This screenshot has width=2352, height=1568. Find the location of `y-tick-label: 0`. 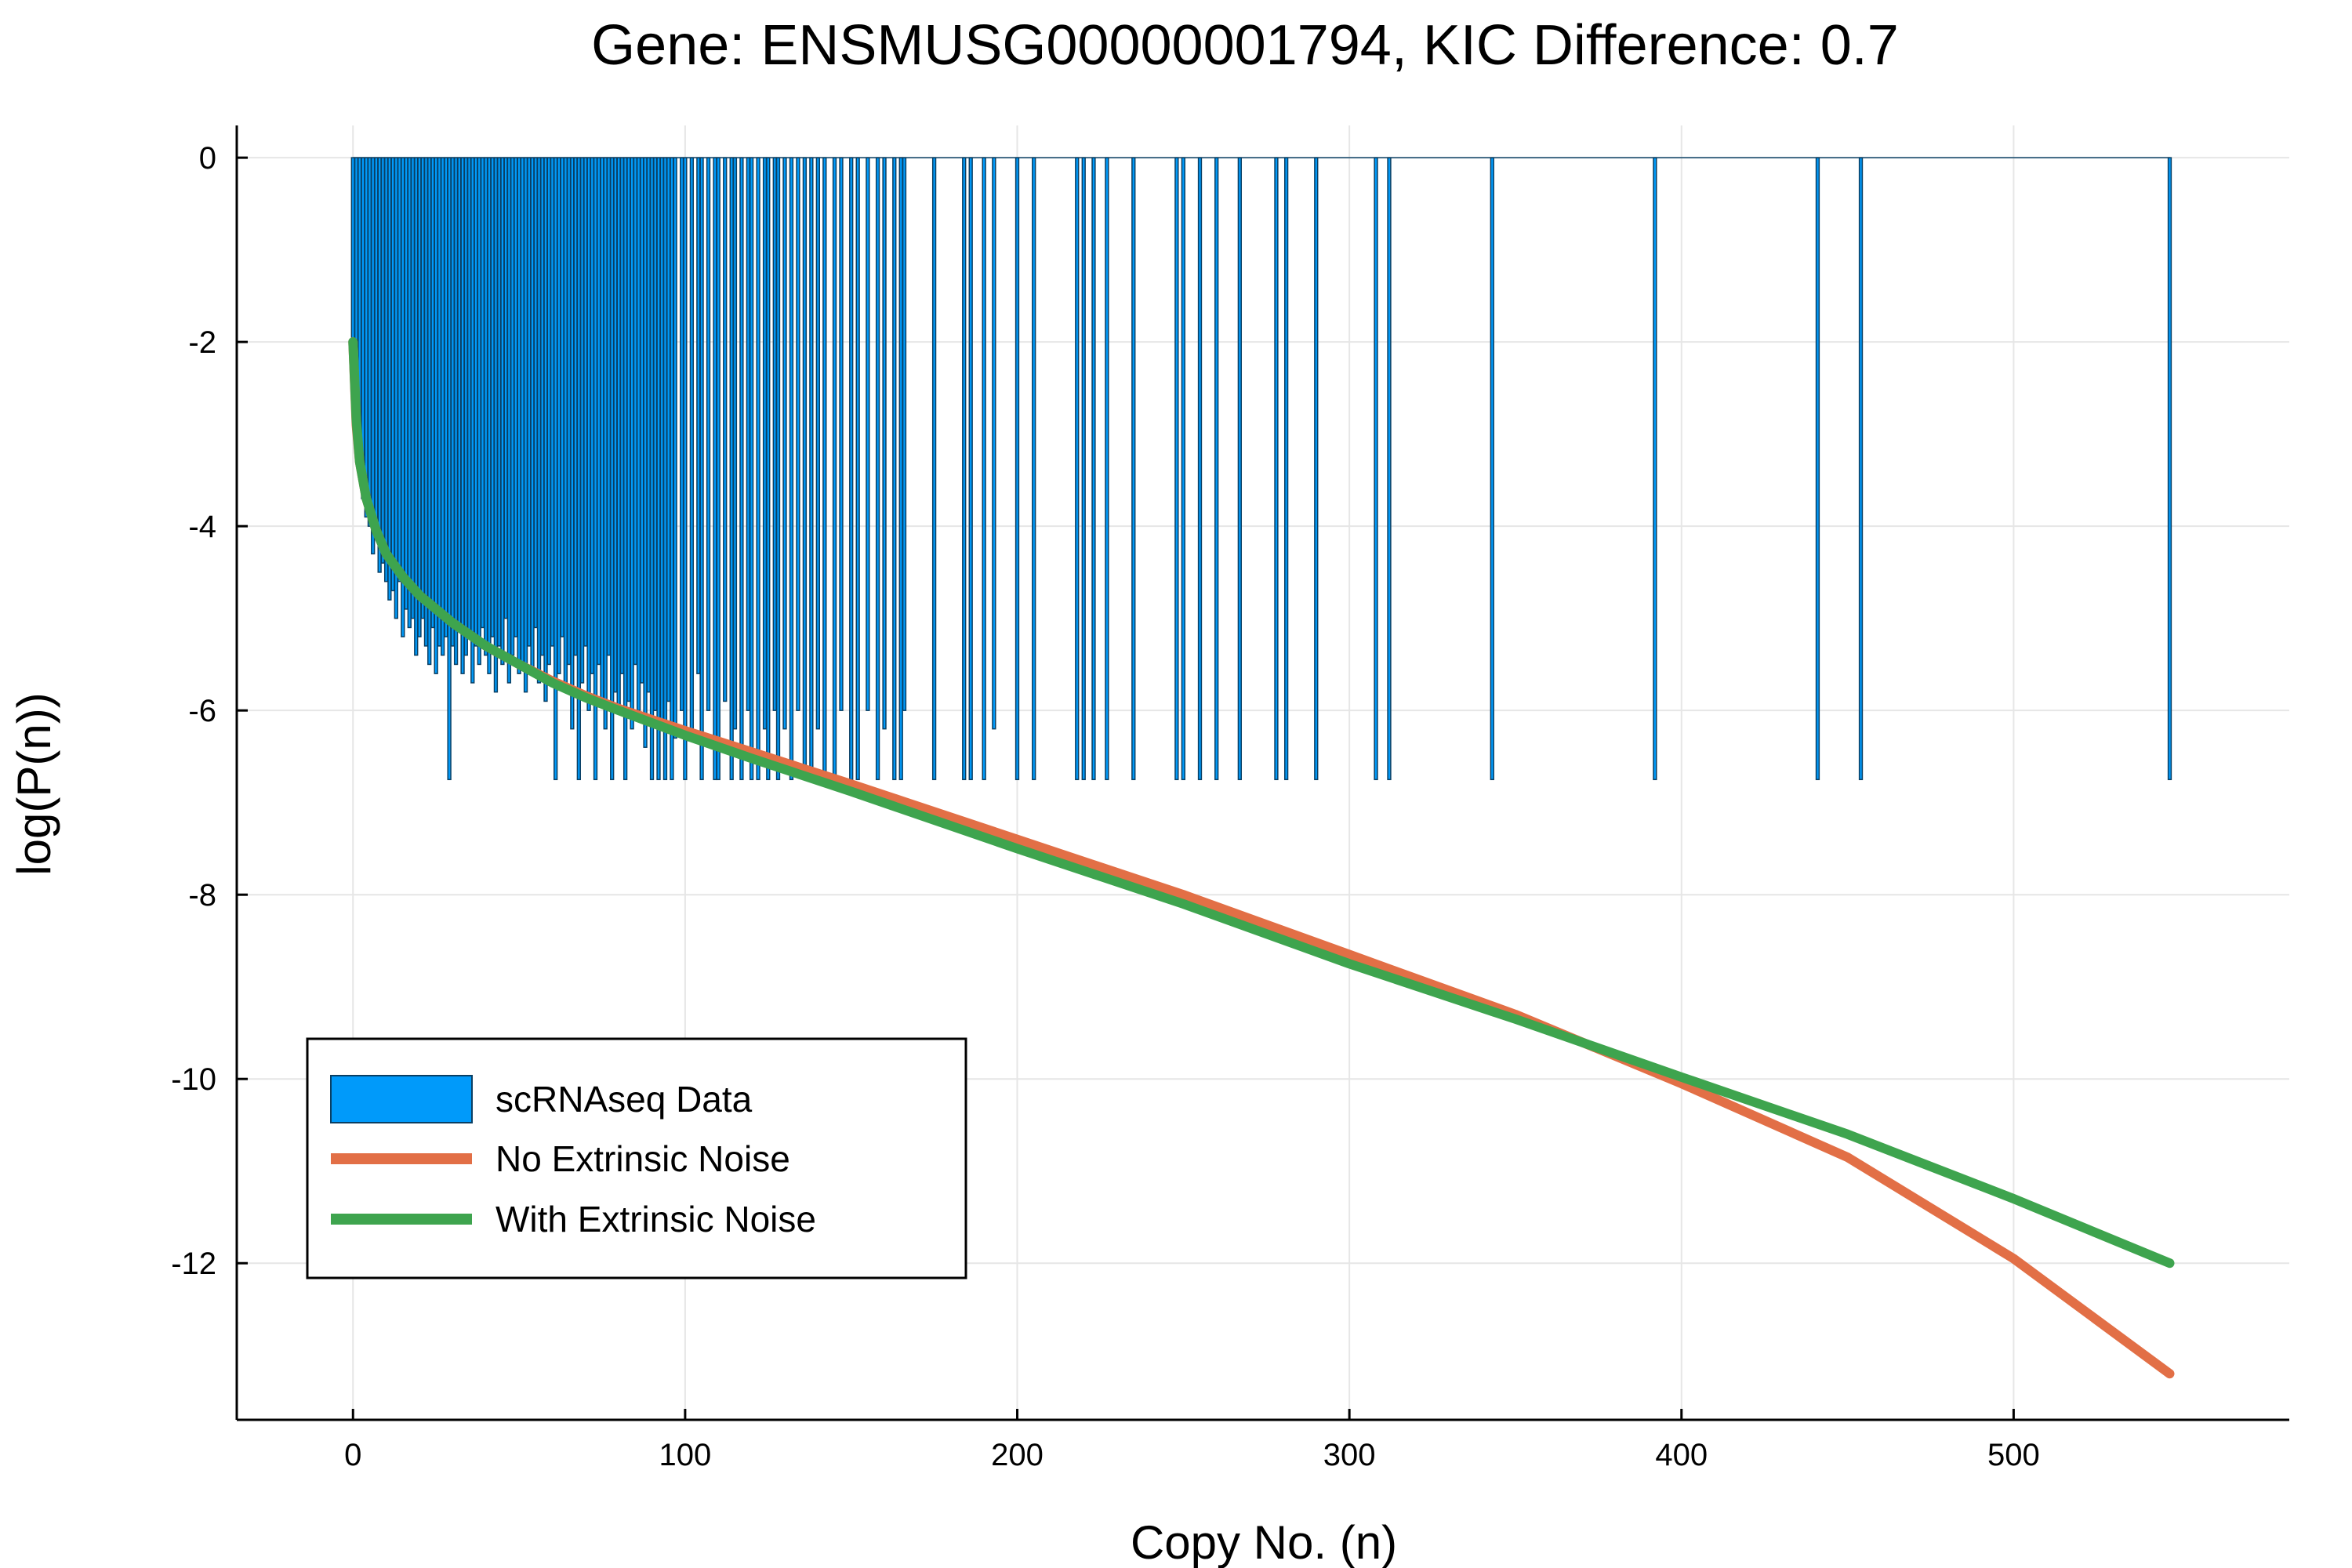

y-tick-label: 0 is located at coordinates (208, 158).